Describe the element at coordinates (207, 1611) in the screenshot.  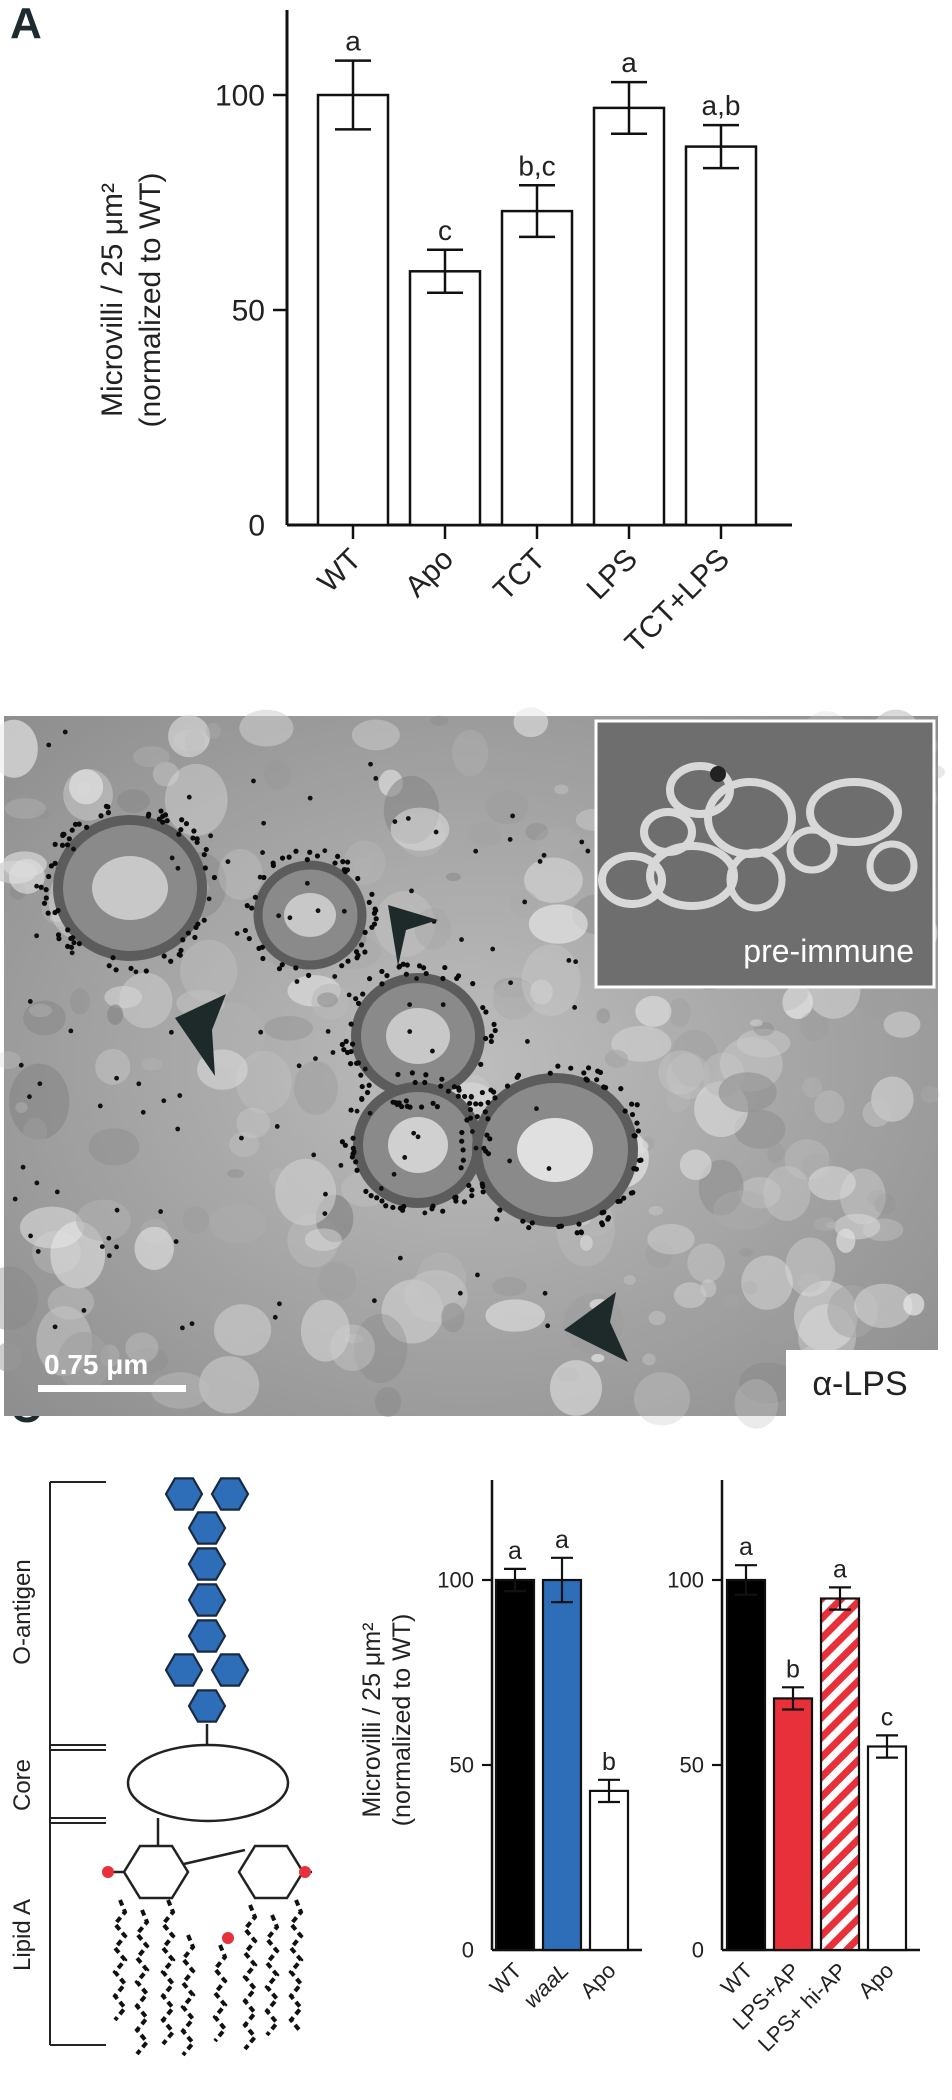
I see `o-antigen-sugars` at that location.